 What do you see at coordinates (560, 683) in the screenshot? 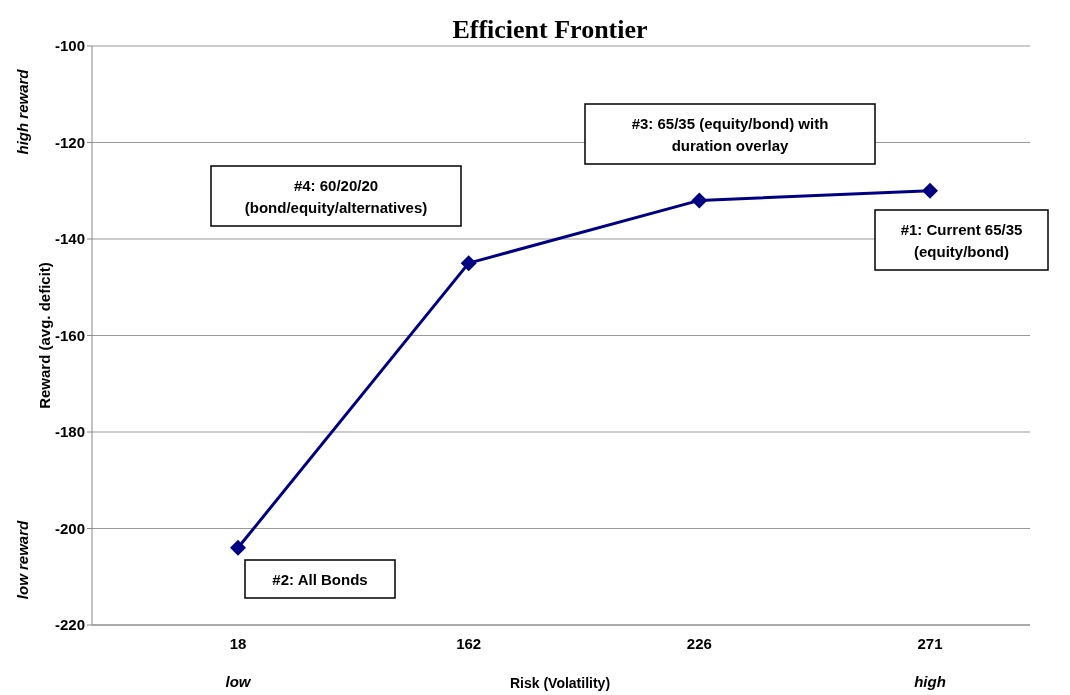
I see `x-axis-title: Risk (Volatility)` at bounding box center [560, 683].